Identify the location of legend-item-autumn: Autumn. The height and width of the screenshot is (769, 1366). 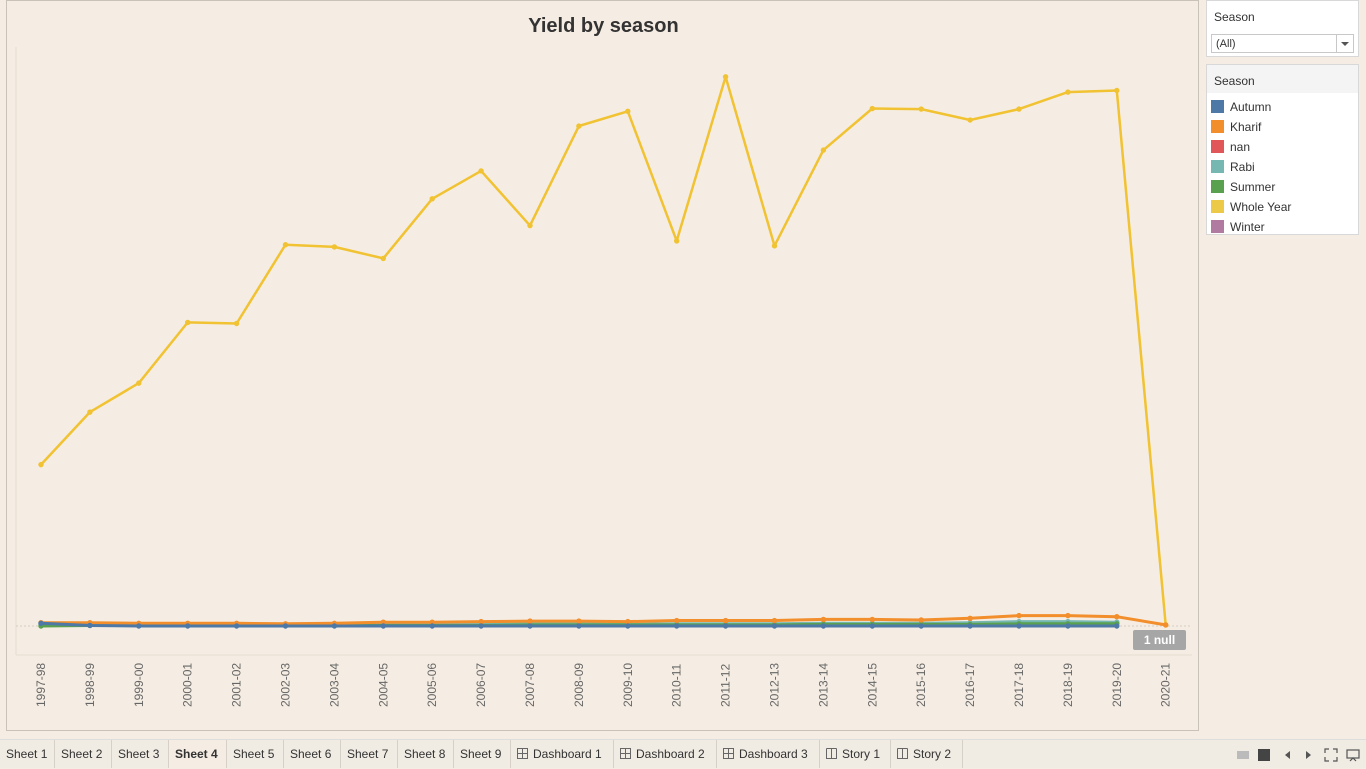
(1282, 107).